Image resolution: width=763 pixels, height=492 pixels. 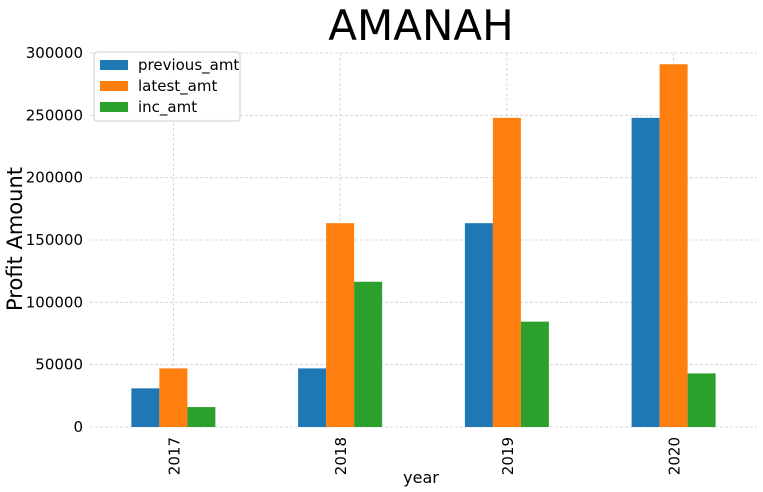 I want to click on x-tick-label: 2018, so click(x=341, y=456).